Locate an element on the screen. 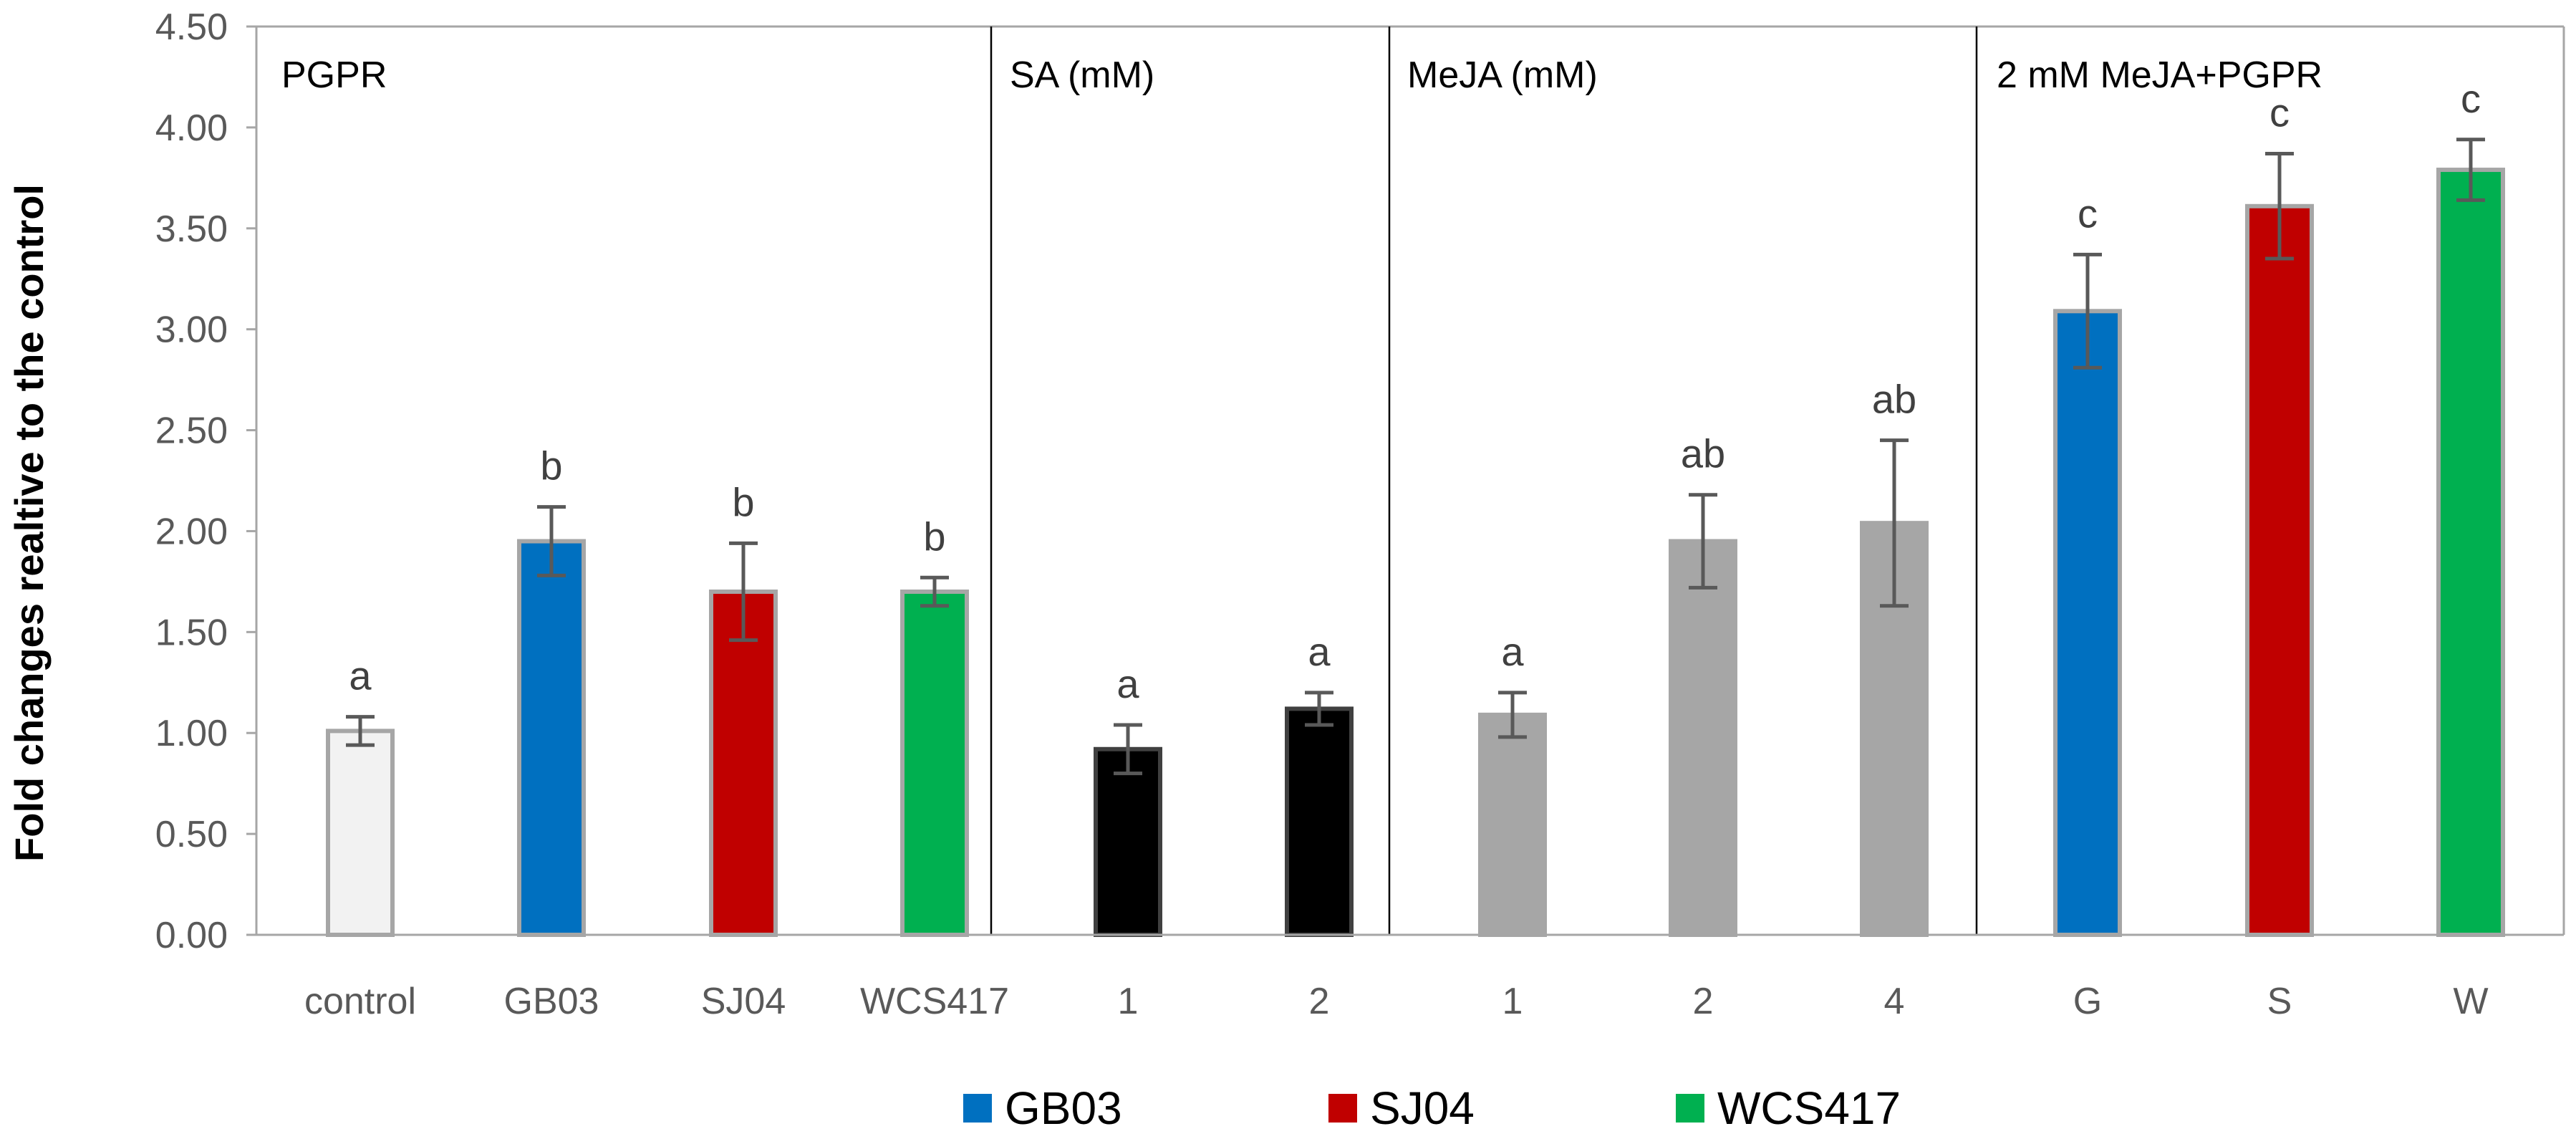 This screenshot has width=2576, height=1144. legend-label: SJ04 is located at coordinates (1422, 1108).